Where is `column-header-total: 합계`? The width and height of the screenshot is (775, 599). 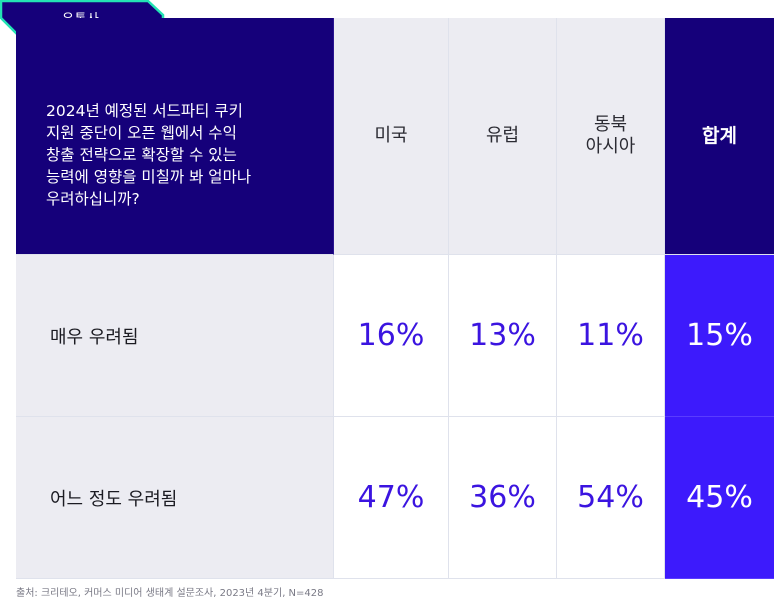
column-header-total: 합계 is located at coordinates (719, 136).